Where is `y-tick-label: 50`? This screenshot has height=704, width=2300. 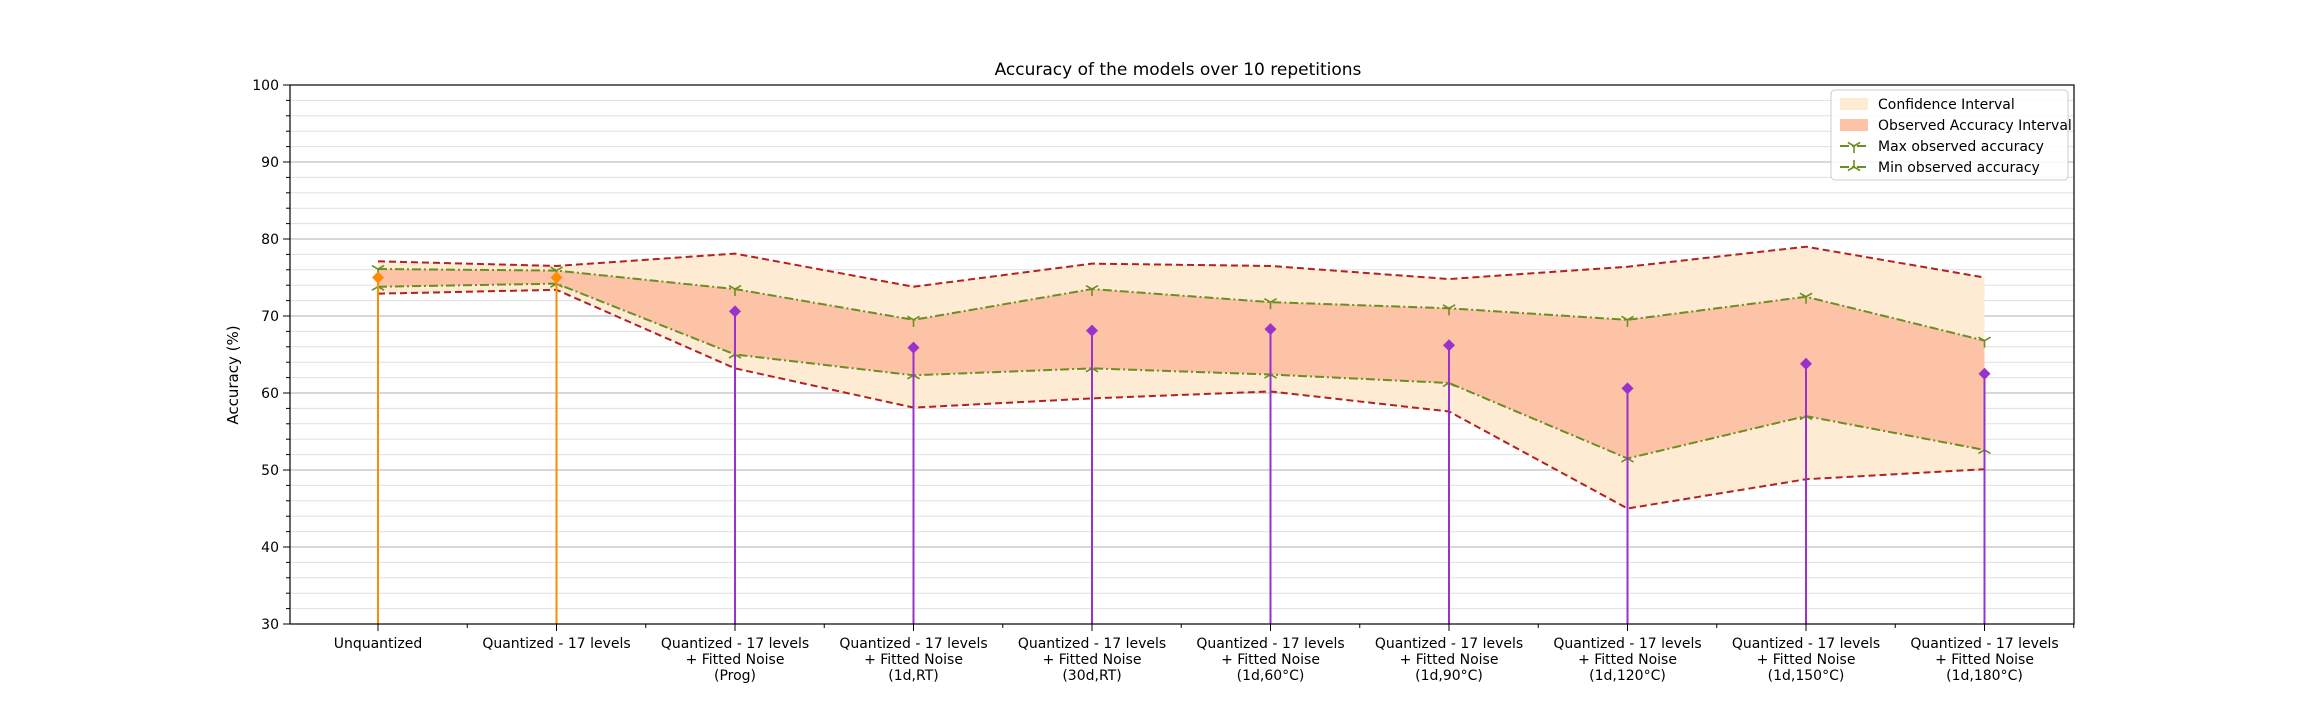 y-tick-label: 50 is located at coordinates (270, 471).